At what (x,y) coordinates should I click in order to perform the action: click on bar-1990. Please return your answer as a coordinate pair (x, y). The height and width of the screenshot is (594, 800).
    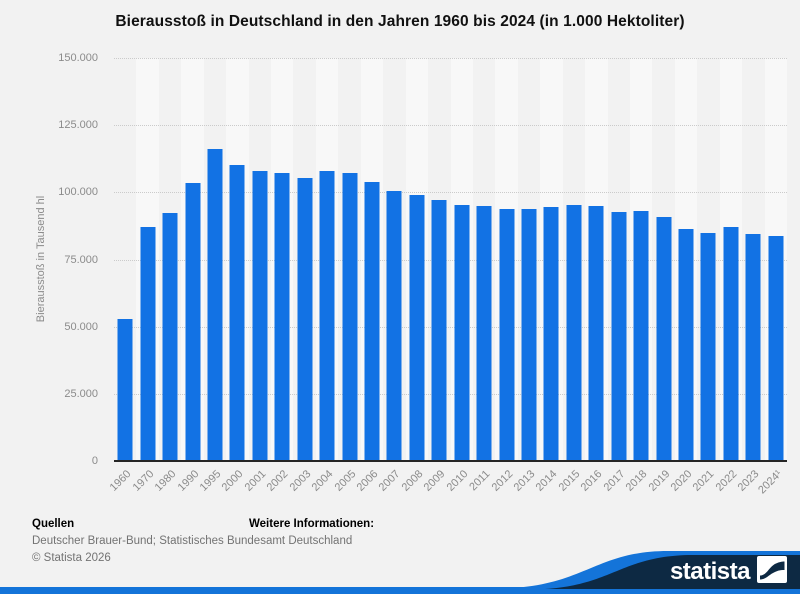
    Looking at the image, I should click on (192, 321).